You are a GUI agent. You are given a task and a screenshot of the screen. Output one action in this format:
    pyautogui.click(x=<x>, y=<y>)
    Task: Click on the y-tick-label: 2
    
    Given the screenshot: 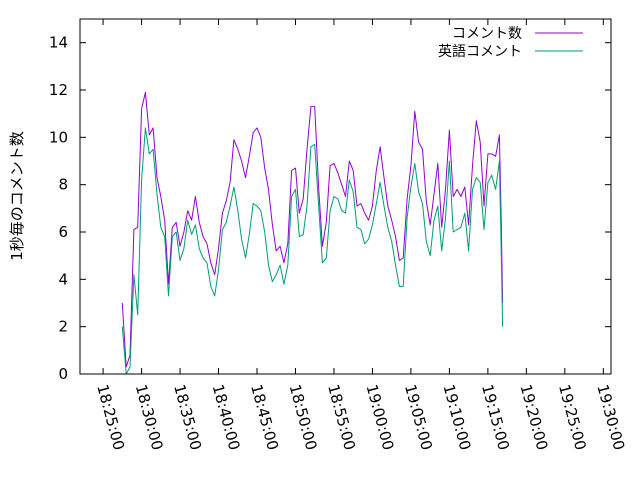 What is the action you would take?
    pyautogui.click(x=63, y=327)
    